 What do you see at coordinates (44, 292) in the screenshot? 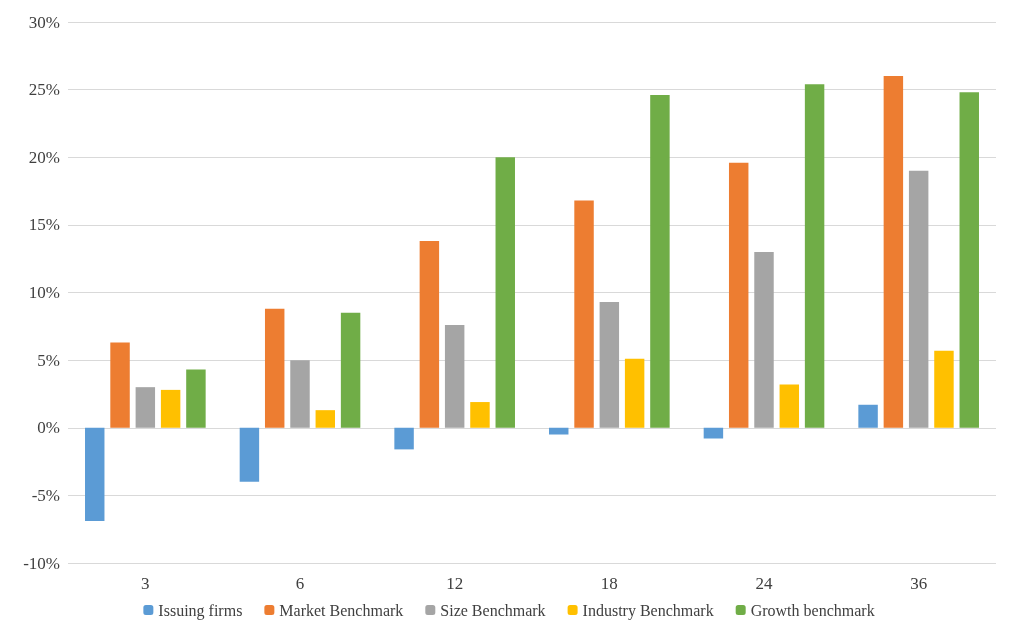
I see `y-tick-label: 10%` at bounding box center [44, 292].